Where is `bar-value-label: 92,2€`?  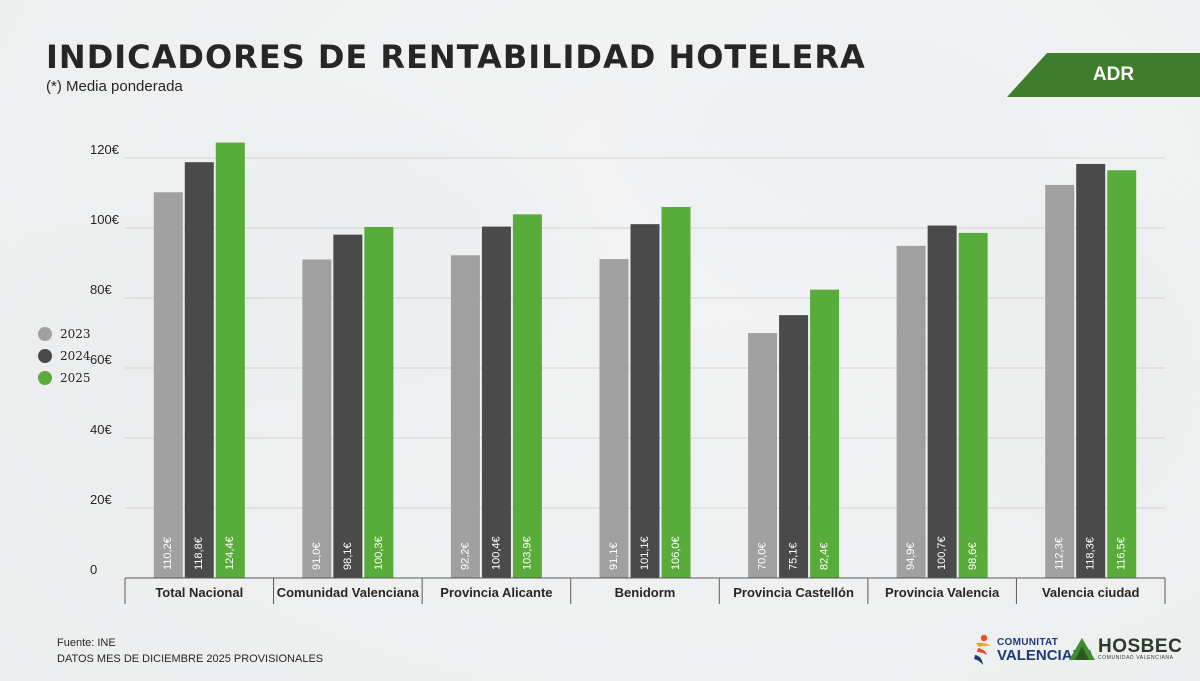 bar-value-label: 92,2€ is located at coordinates (465, 556).